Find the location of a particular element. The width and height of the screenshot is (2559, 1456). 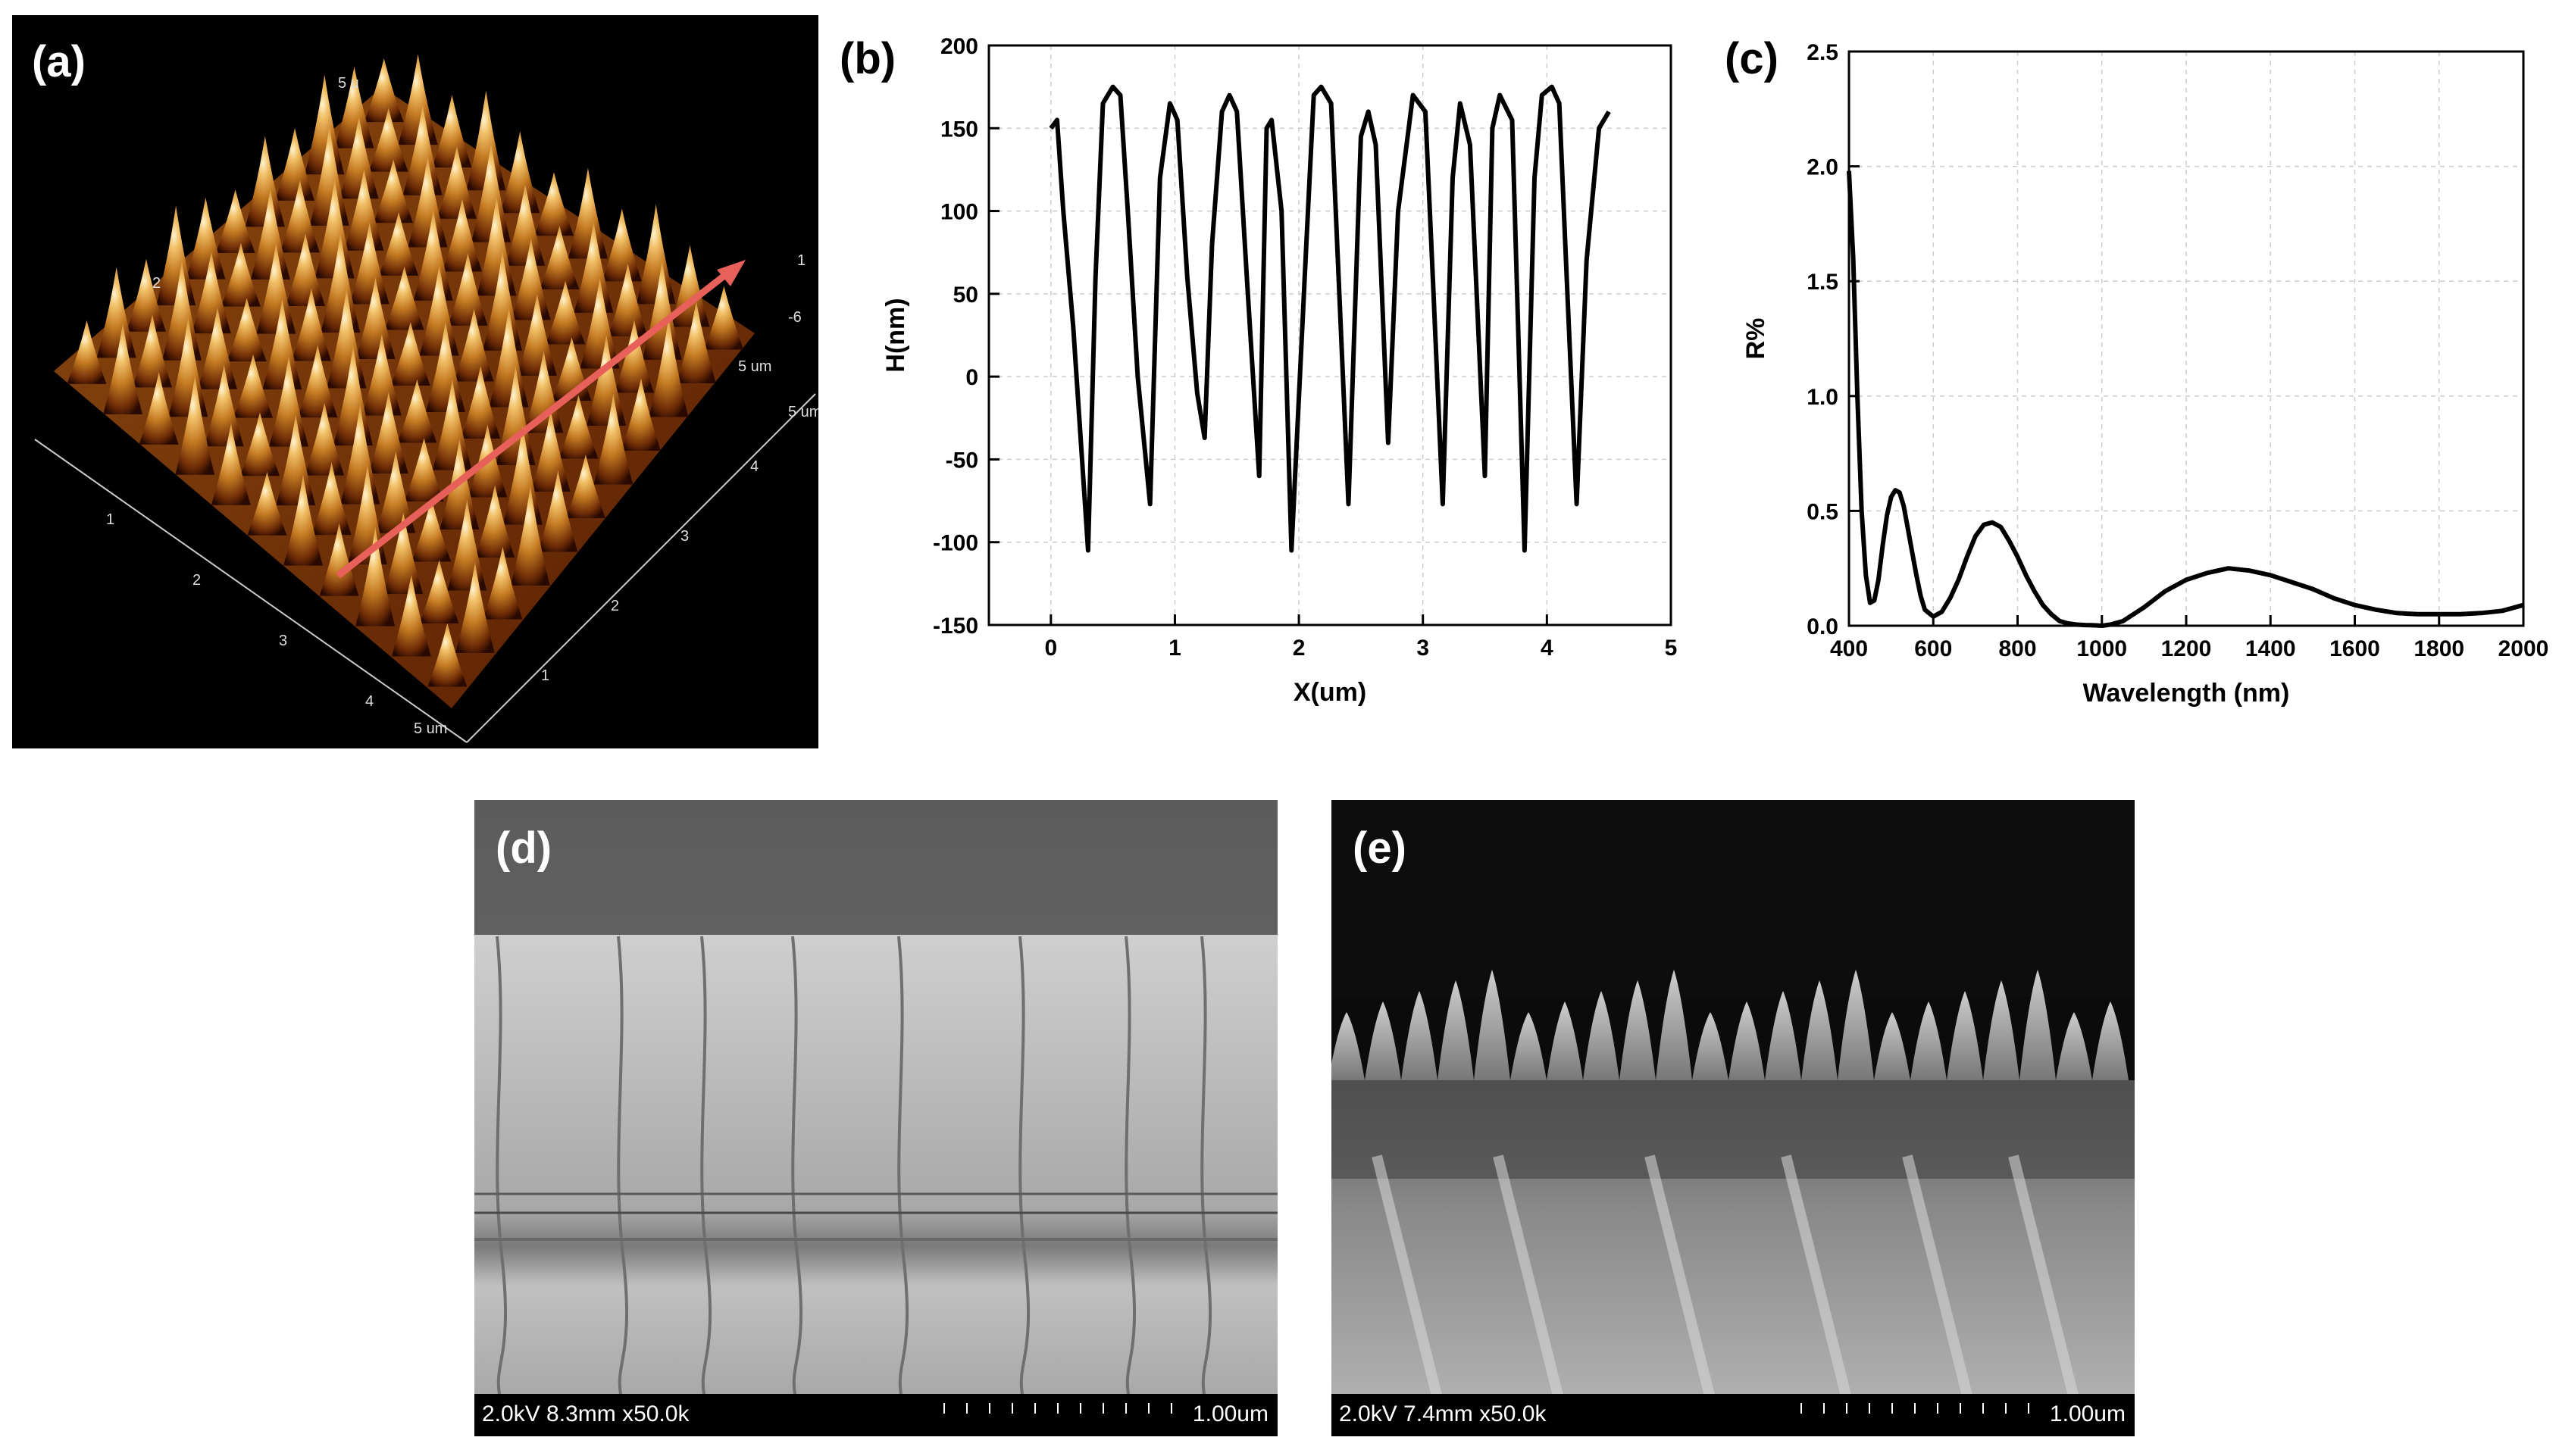

y-tick-label: 2.0 is located at coordinates (1822, 167).